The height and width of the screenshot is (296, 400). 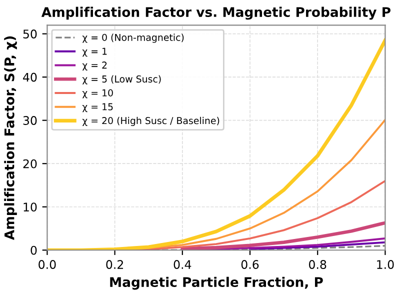 I want to click on chart-title: Amplification Factor vs. Magnetic Probability P, so click(x=215, y=13).